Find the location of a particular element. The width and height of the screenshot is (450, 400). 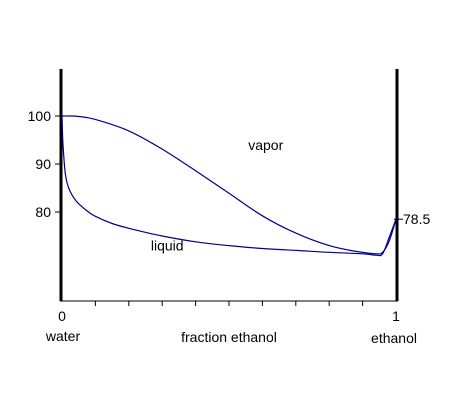

region-label-liquid: liquid is located at coordinates (167, 246).